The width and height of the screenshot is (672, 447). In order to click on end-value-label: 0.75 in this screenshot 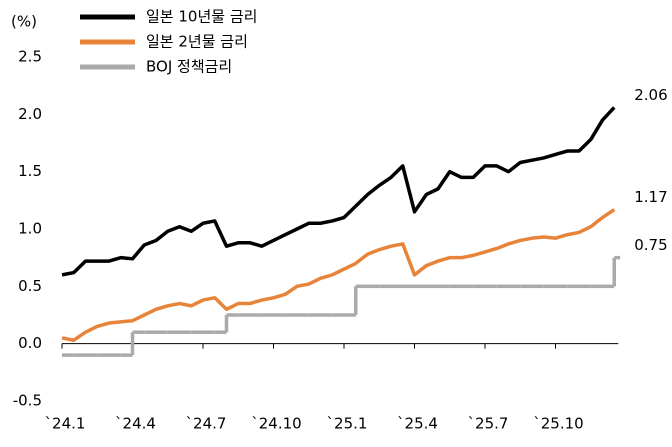, I will do `click(650, 245)`.